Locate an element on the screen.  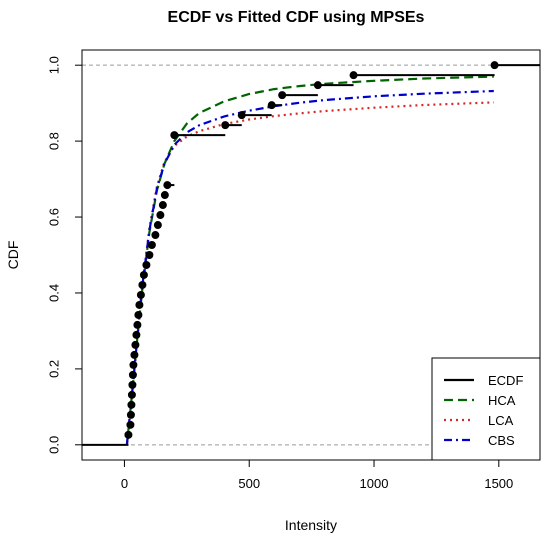
y-tick-label: 0.8 is located at coordinates (54, 141).